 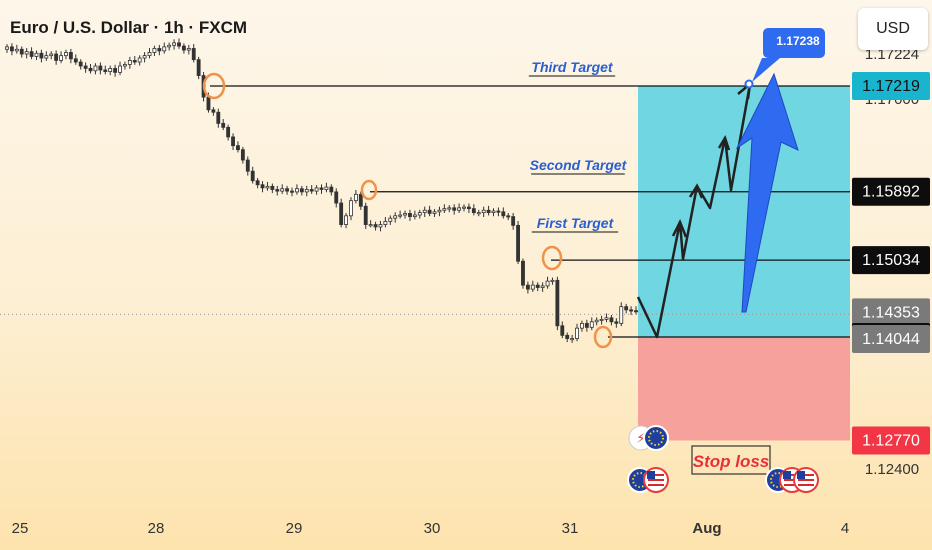 What do you see at coordinates (294, 528) in the screenshot?
I see `x-axis-tick: 29` at bounding box center [294, 528].